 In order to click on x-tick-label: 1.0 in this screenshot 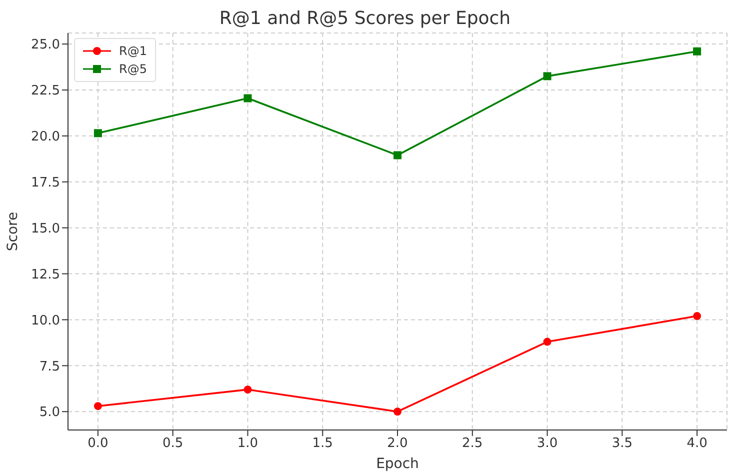, I will do `click(247, 444)`.